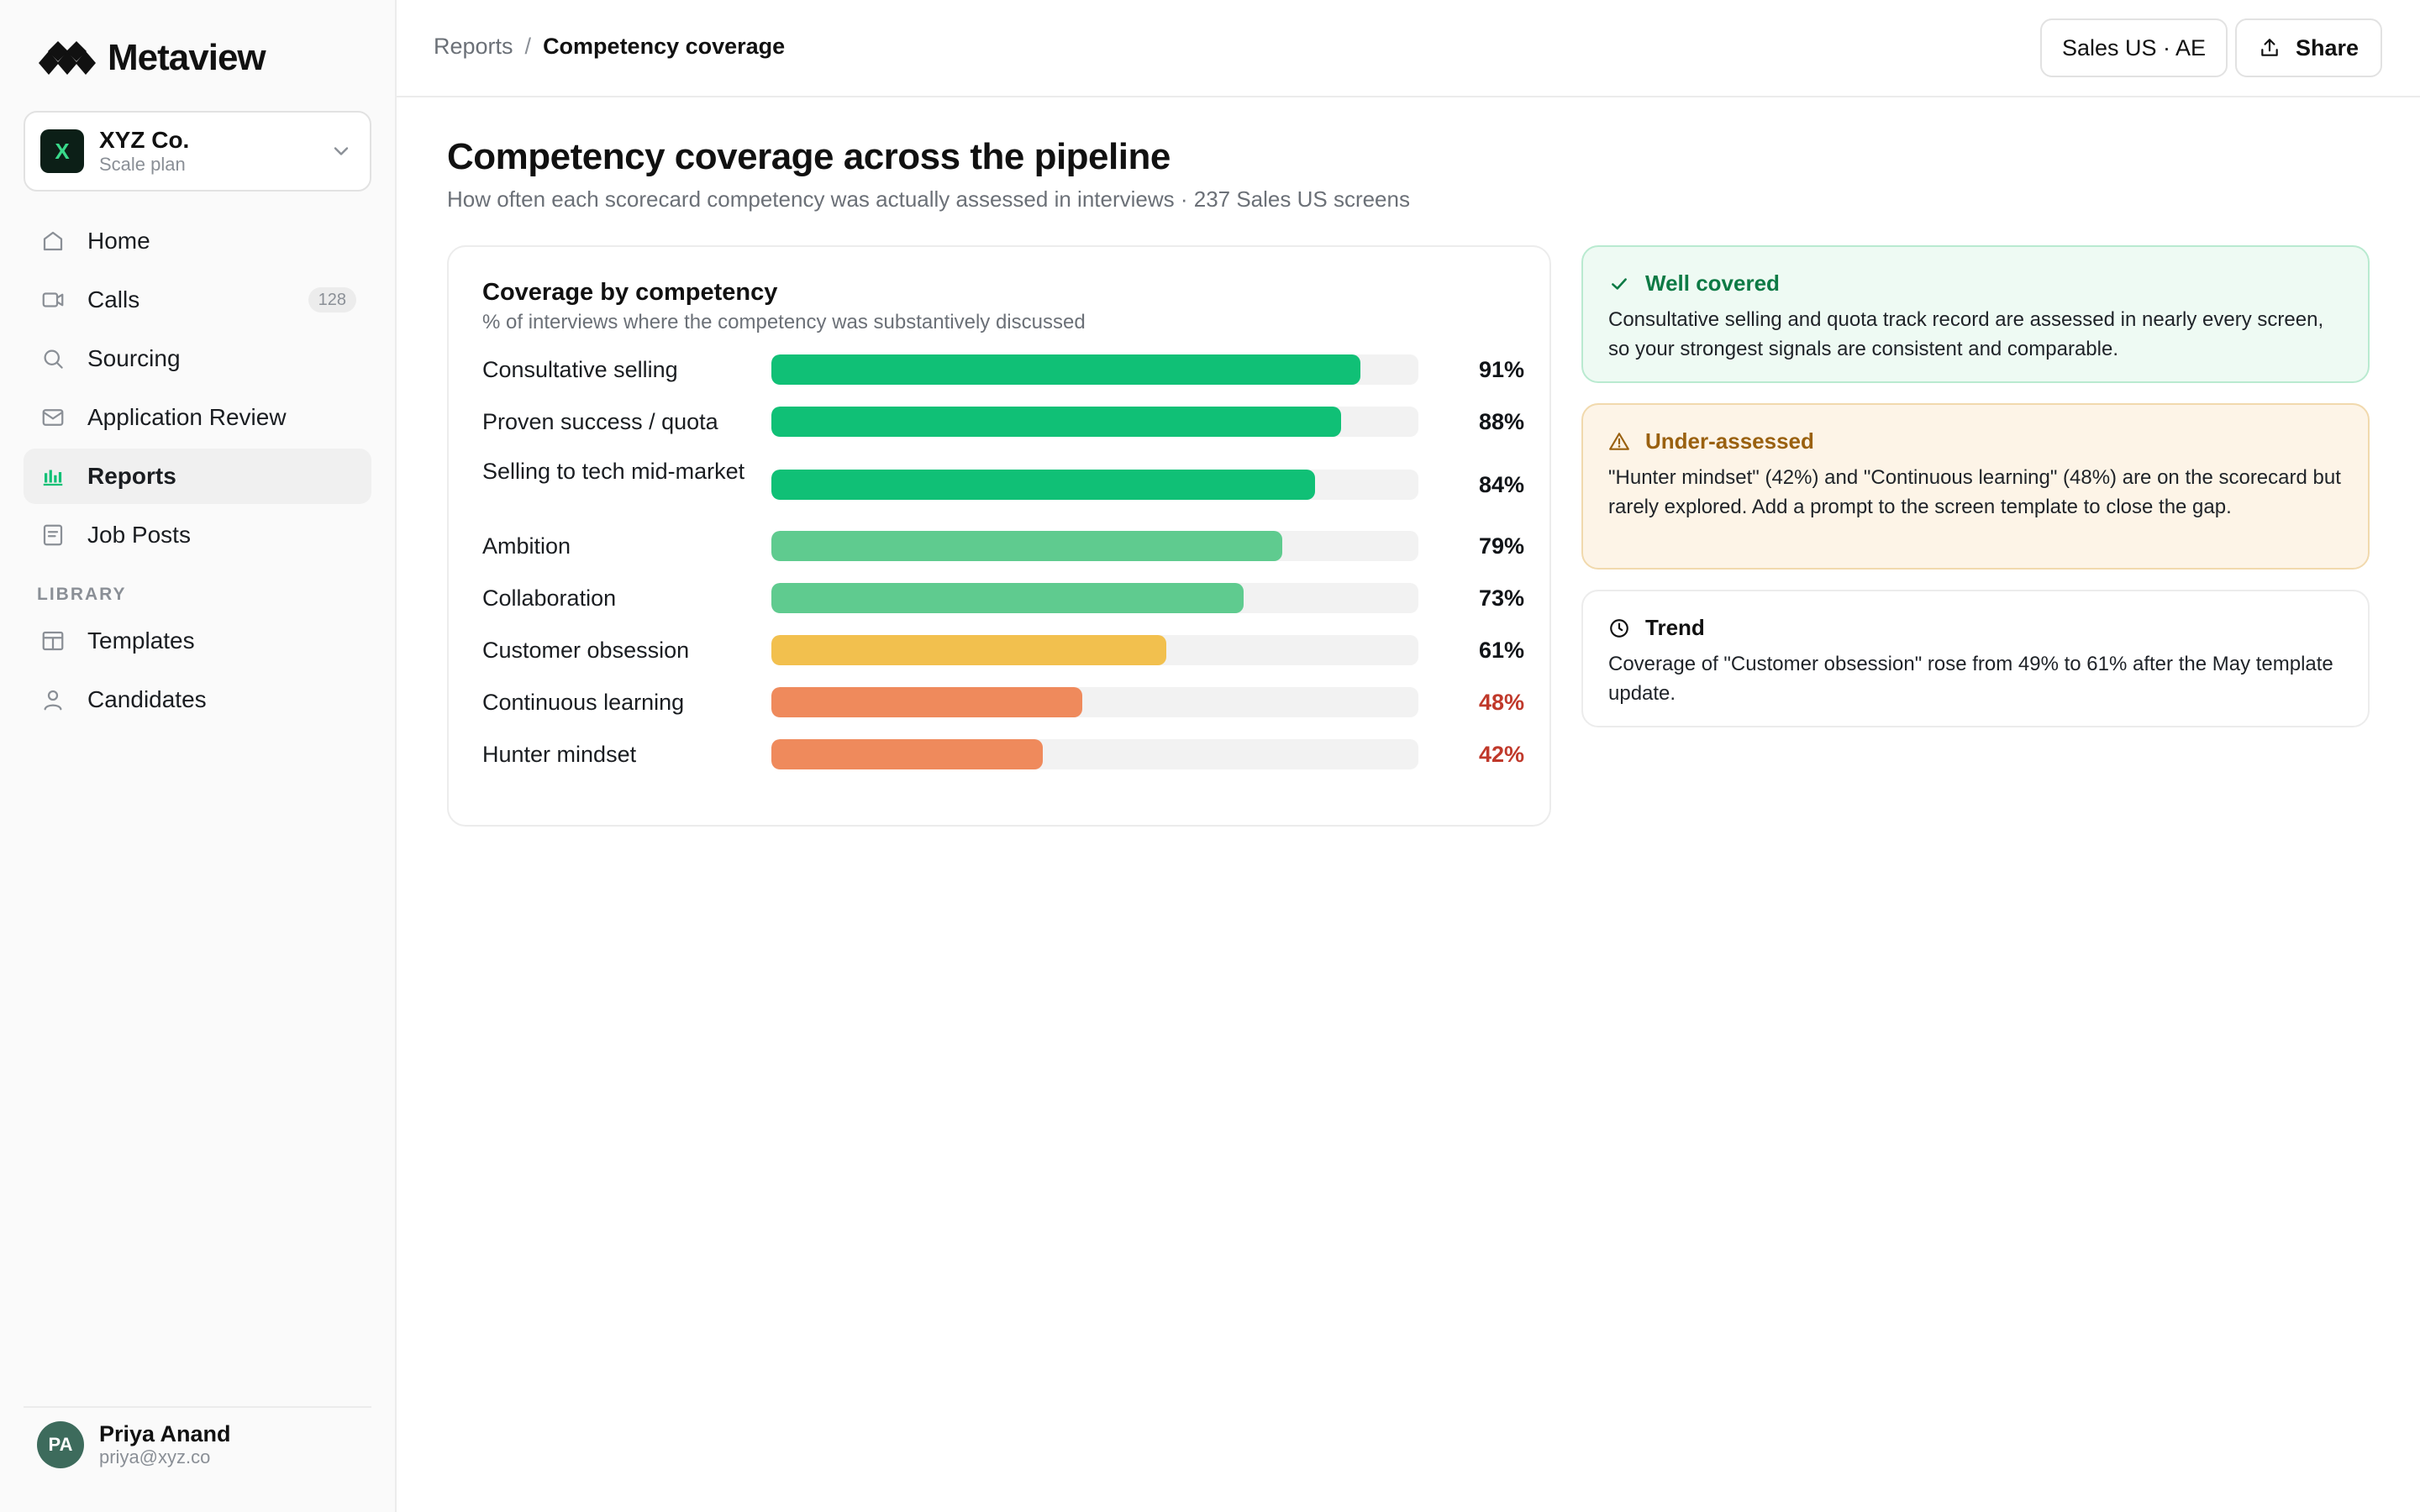  What do you see at coordinates (62, 151) in the screenshot?
I see `org-avatar: X` at bounding box center [62, 151].